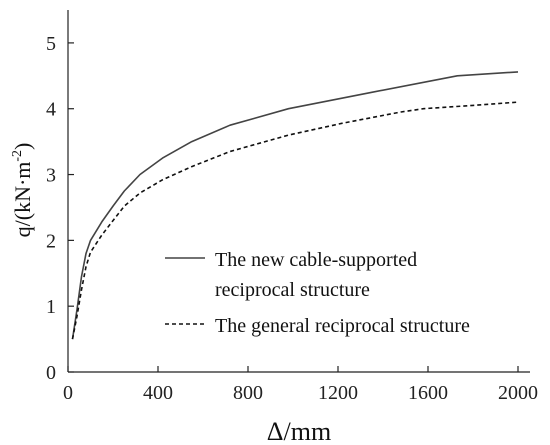 The image size is (550, 445). Describe the element at coordinates (338, 393) in the screenshot. I see `x-tick-label: 1200` at that location.